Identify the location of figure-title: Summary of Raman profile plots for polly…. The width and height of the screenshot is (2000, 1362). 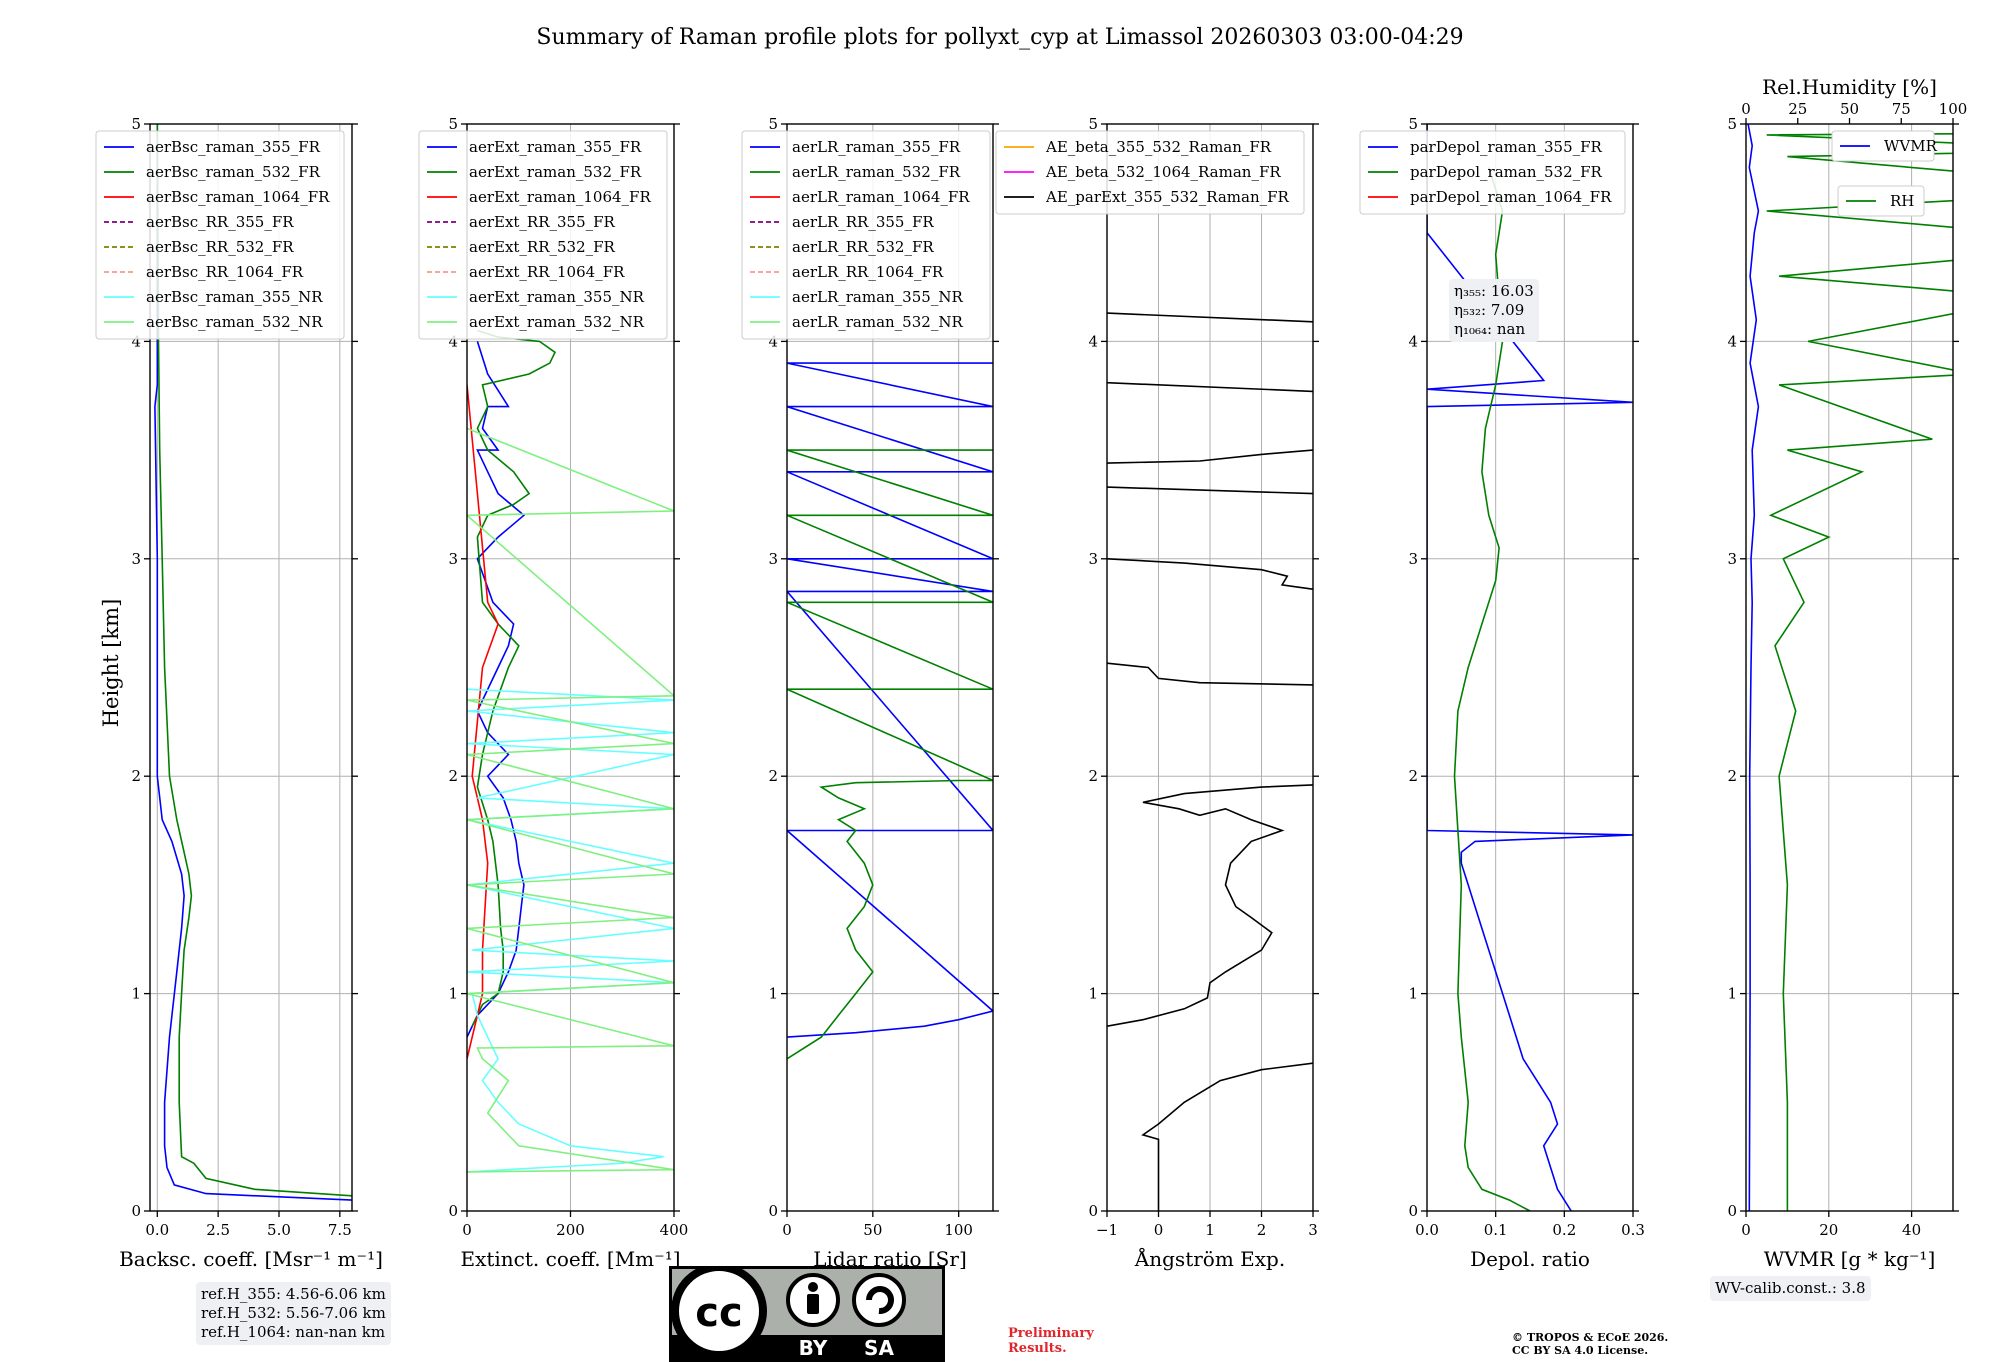
(999, 37).